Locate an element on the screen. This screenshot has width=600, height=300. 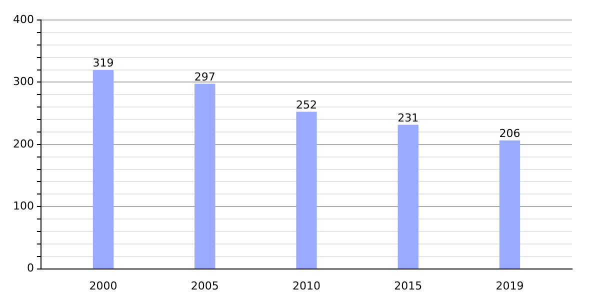
y-tick-label: 0 is located at coordinates (30, 268).